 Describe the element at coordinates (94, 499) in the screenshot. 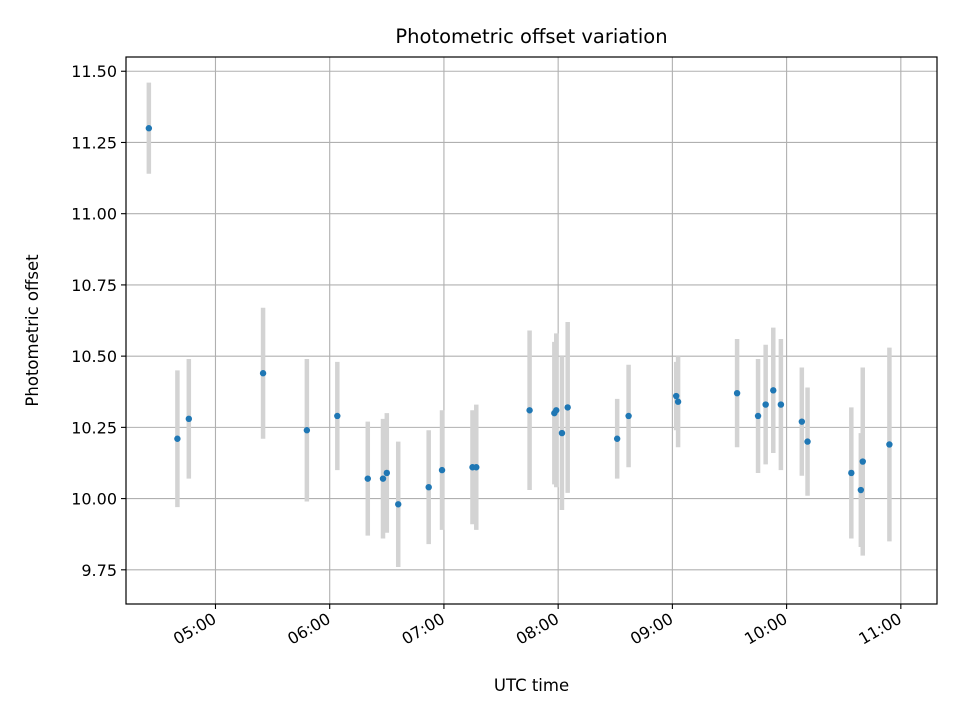

I see `y-tick-label: 10.00` at that location.